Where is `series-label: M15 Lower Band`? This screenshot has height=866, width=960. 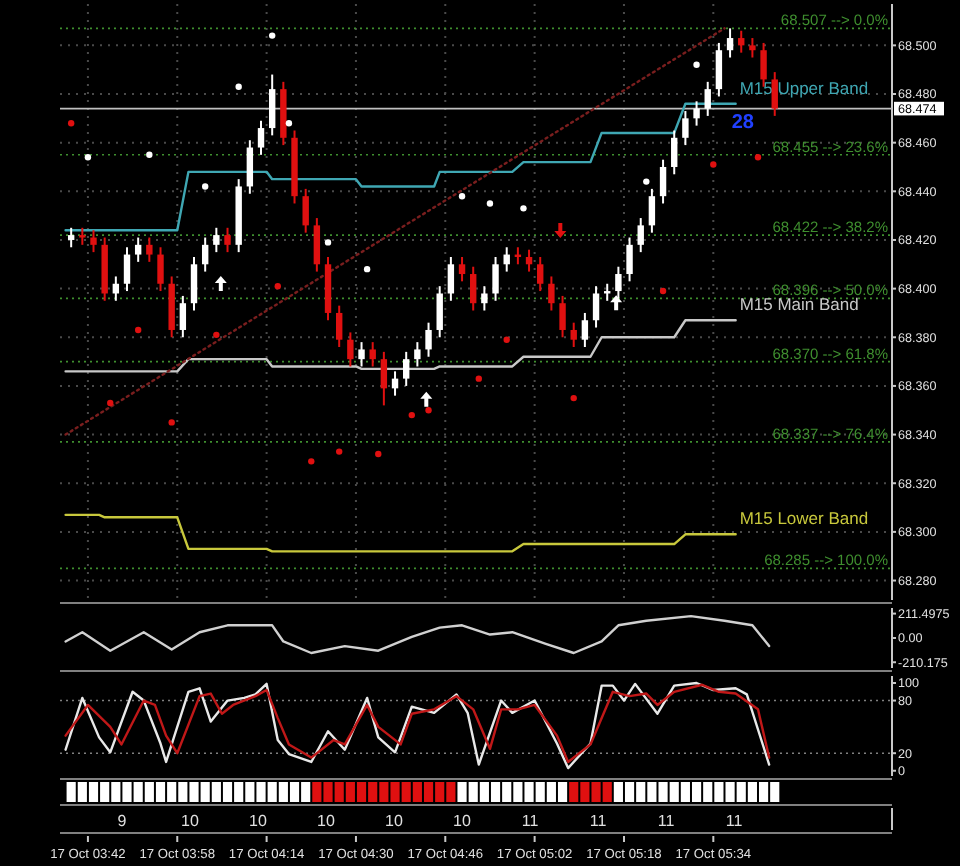 series-label: M15 Lower Band is located at coordinates (804, 518).